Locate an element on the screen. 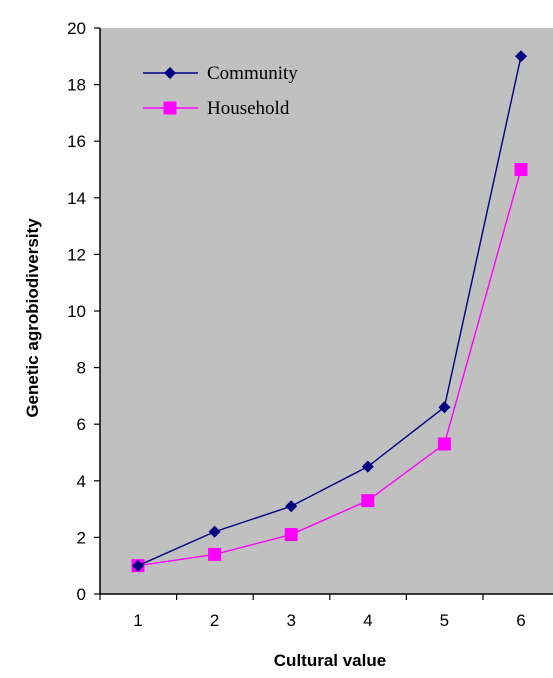 This screenshot has width=553, height=678. y-tick-label: 20 is located at coordinates (76, 28).